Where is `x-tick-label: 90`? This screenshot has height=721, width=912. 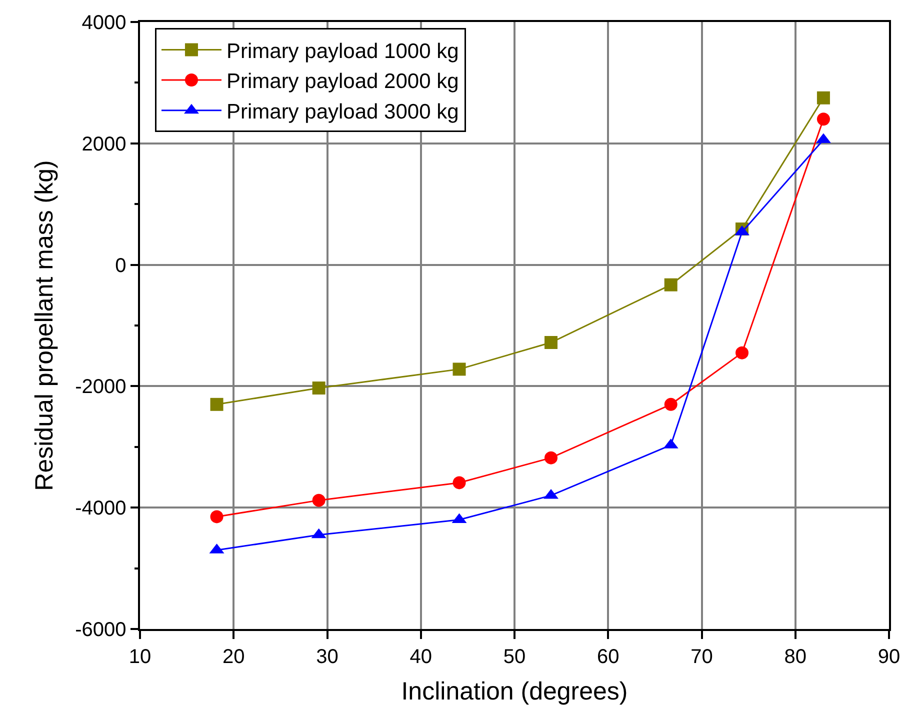 x-tick-label: 90 is located at coordinates (889, 657).